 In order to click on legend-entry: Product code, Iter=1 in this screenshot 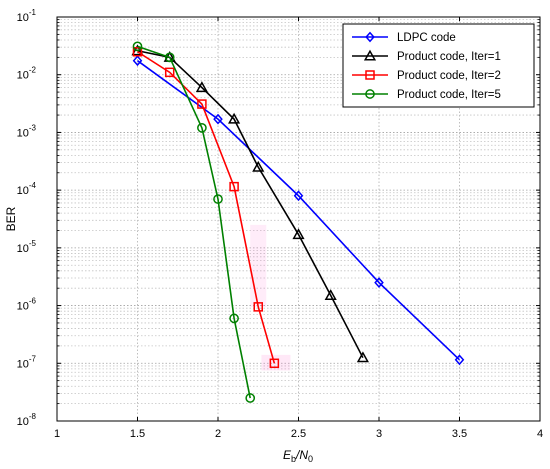, I will do `click(426, 56)`.